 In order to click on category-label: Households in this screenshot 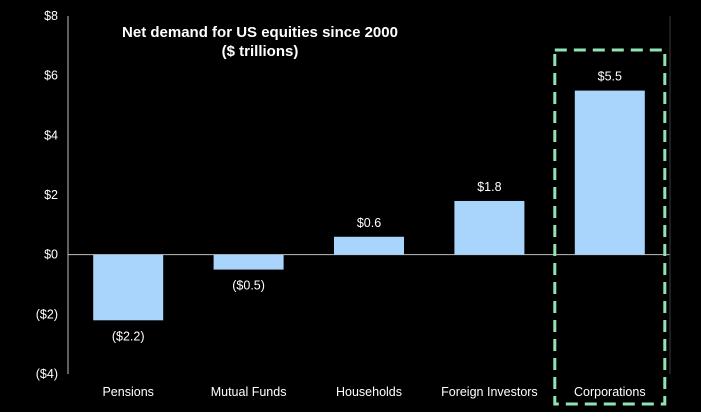, I will do `click(369, 392)`.